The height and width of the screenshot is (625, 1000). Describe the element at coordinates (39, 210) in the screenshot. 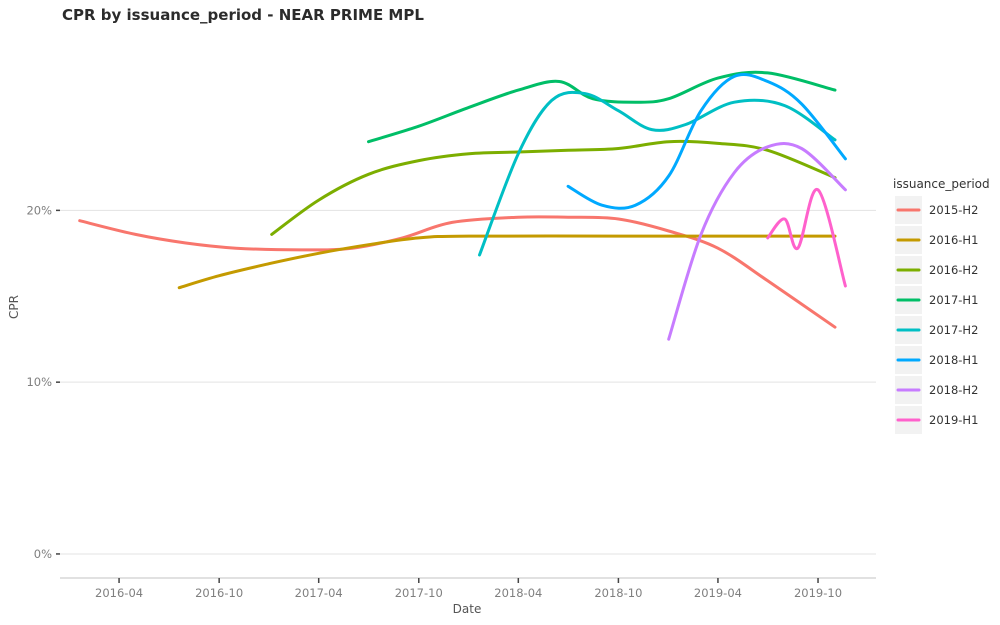

I see `y-tick-label: 20%` at that location.